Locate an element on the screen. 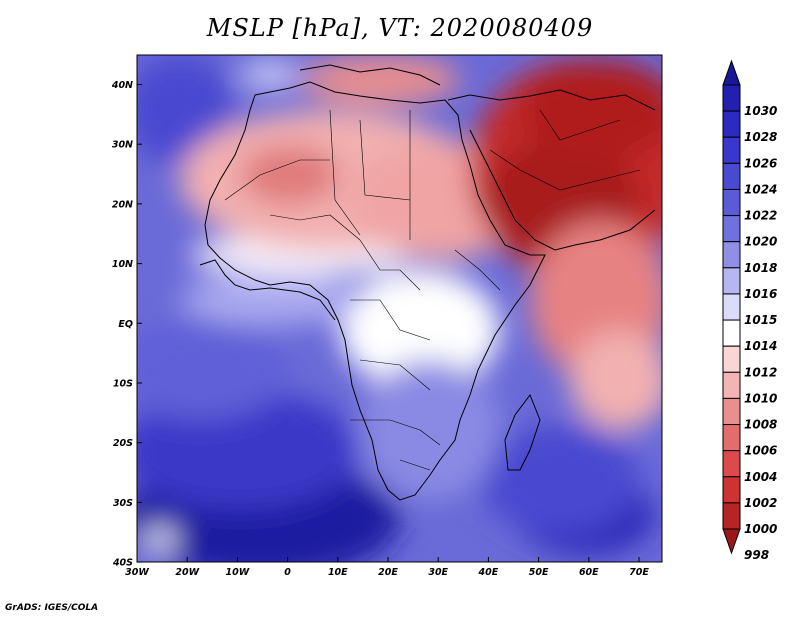 The width and height of the screenshot is (800, 618). colorbar-label: 1000 is located at coordinates (760, 529).